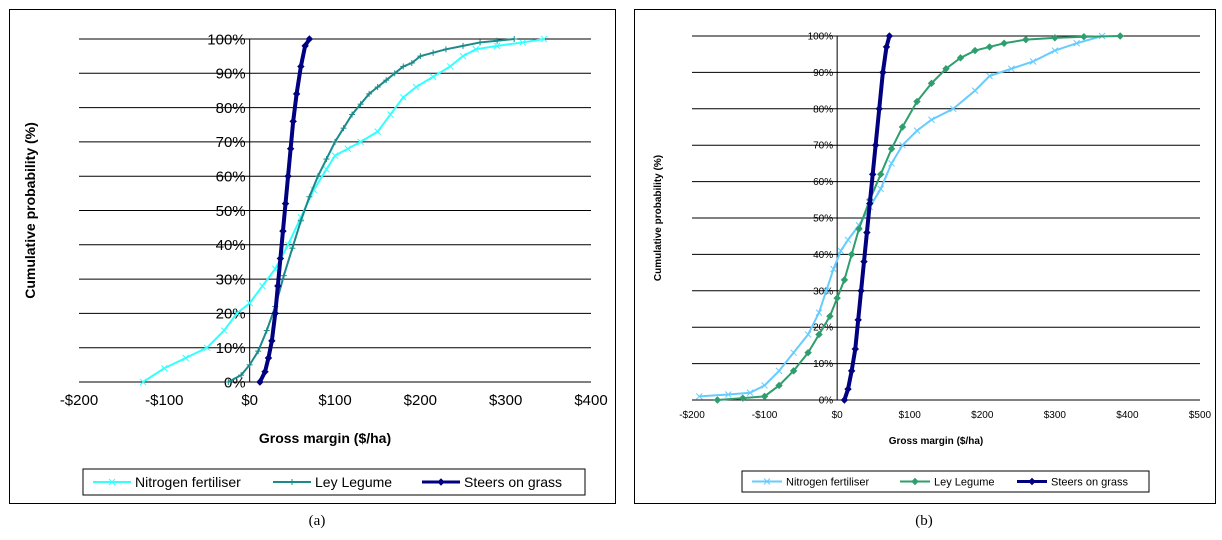  What do you see at coordinates (823, 219) in the screenshot?
I see `y-tick-label: 50%` at bounding box center [823, 219].